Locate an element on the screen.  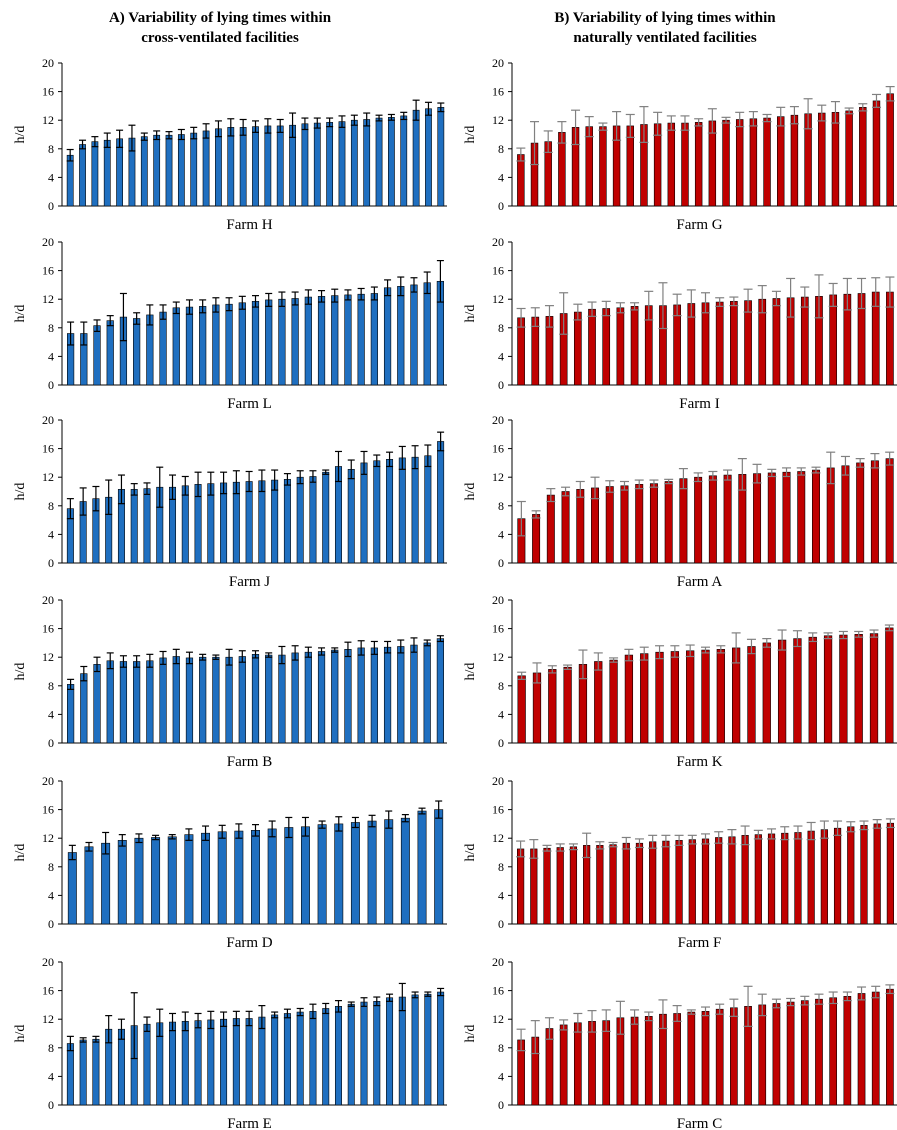
chart-farm-l-bar is located at coordinates (282, 342).